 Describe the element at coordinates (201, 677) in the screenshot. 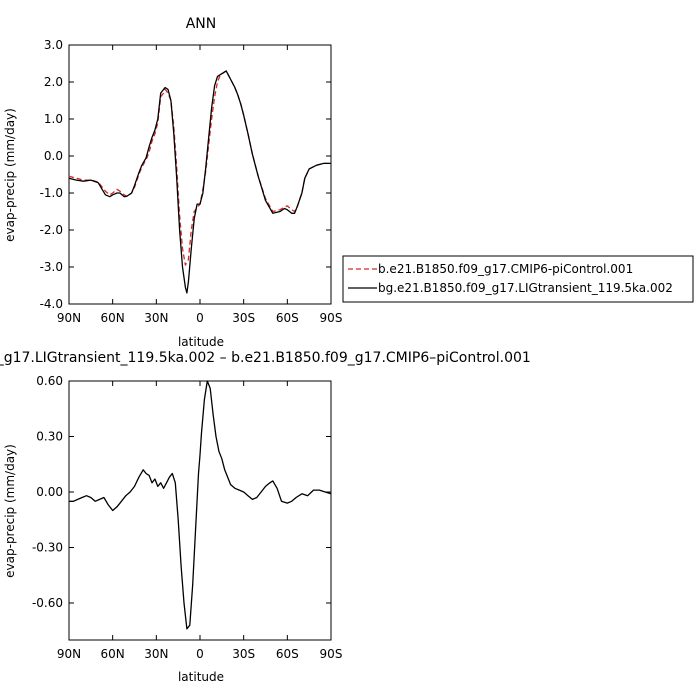

I see `bottom-chart-xlabel: latitude` at that location.